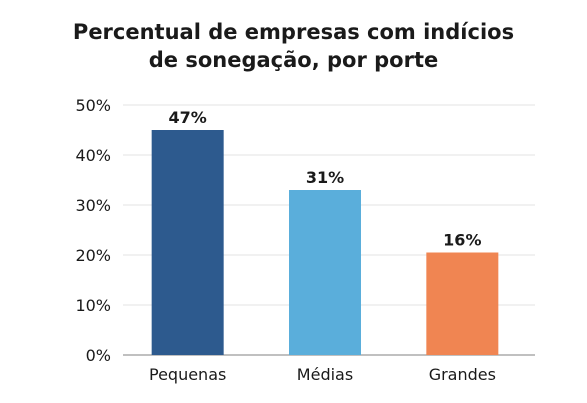 This screenshot has height=403, width=587. Describe the element at coordinates (293, 60) in the screenshot. I see `chart-title-line-2: de sonegação, por porte` at that location.